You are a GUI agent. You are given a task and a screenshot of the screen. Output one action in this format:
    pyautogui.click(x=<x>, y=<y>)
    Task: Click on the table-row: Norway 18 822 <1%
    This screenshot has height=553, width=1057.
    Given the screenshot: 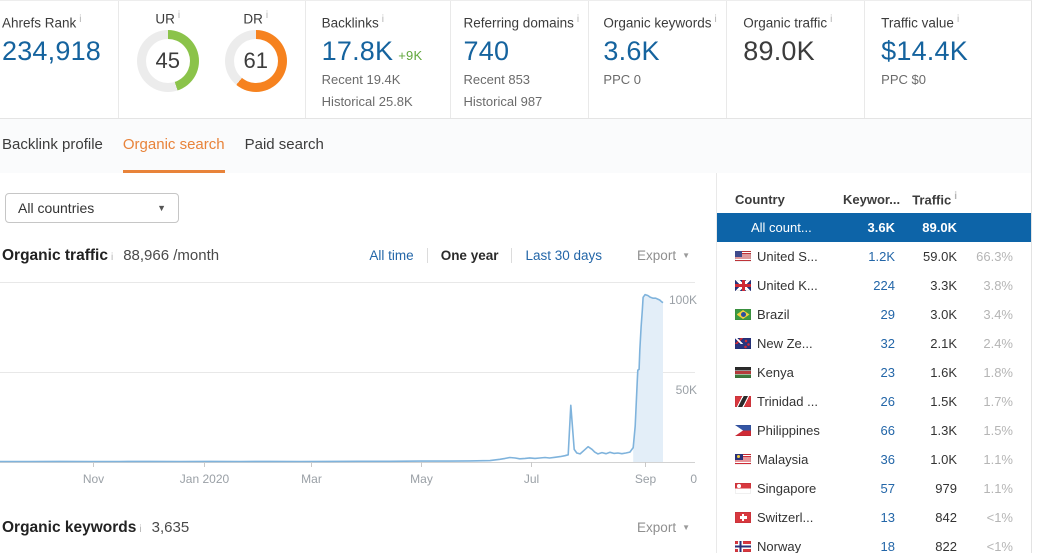 What is the action you would take?
    pyautogui.click(x=874, y=542)
    